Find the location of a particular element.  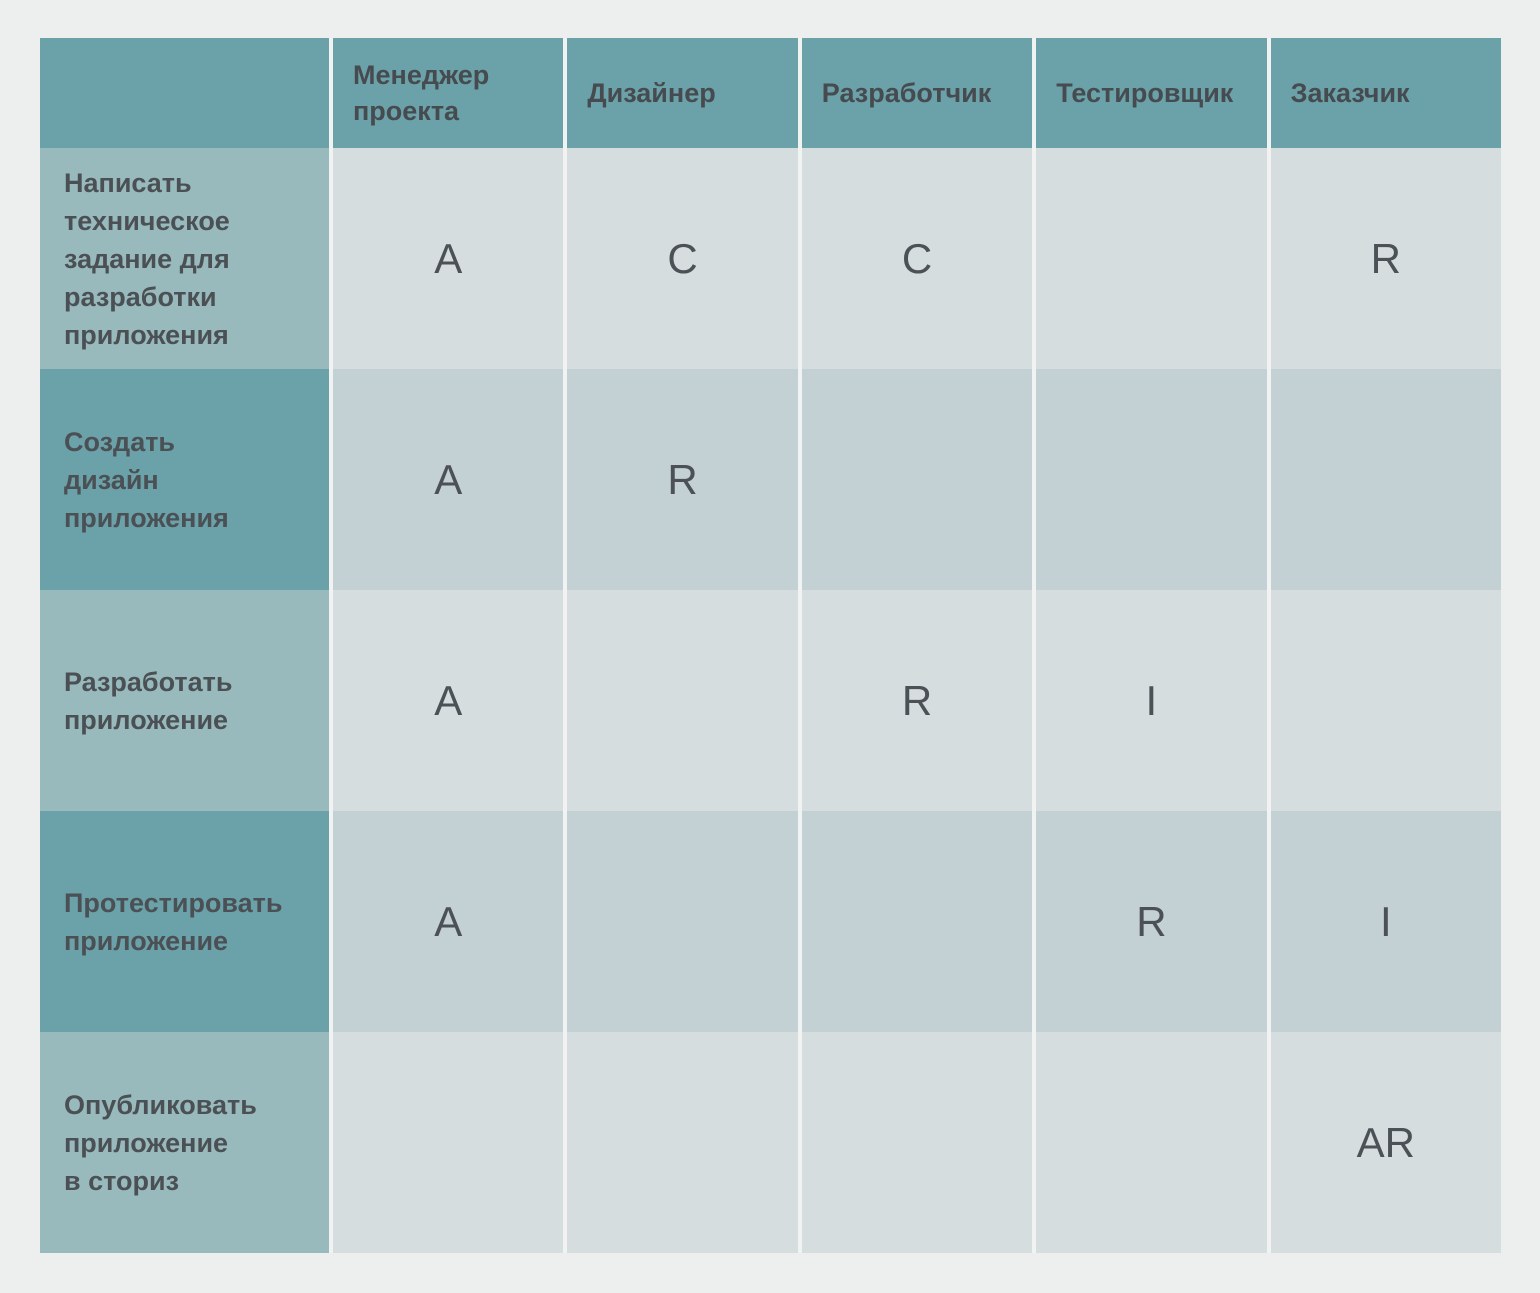

row-label-publish-app: Опубликовать приложение в сториз is located at coordinates (184, 1142).